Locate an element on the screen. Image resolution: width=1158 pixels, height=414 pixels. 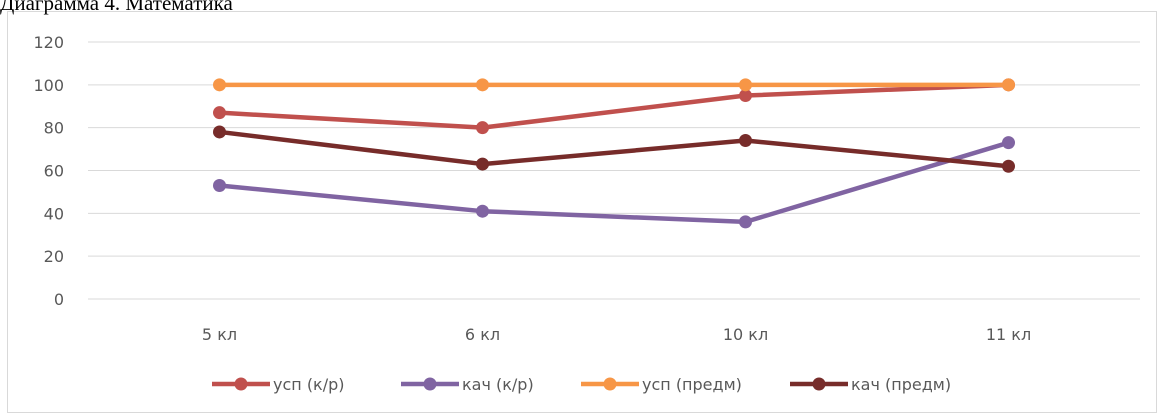
x-axis-tick-labels: 5 кл 6 кл 10 кл 11 кл is located at coordinates (616, 334).